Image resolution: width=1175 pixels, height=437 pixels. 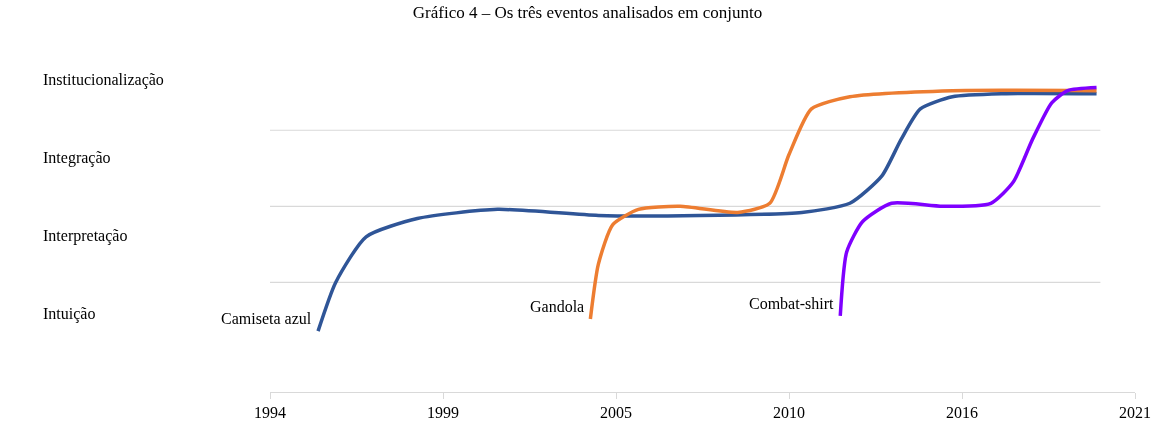 I want to click on series-label: Gandola, so click(x=557, y=306).